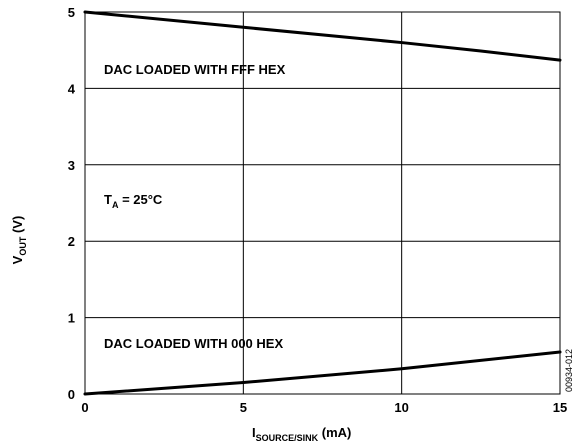 The image size is (578, 444). I want to click on y-tick-label-2: 2, so click(71, 241).